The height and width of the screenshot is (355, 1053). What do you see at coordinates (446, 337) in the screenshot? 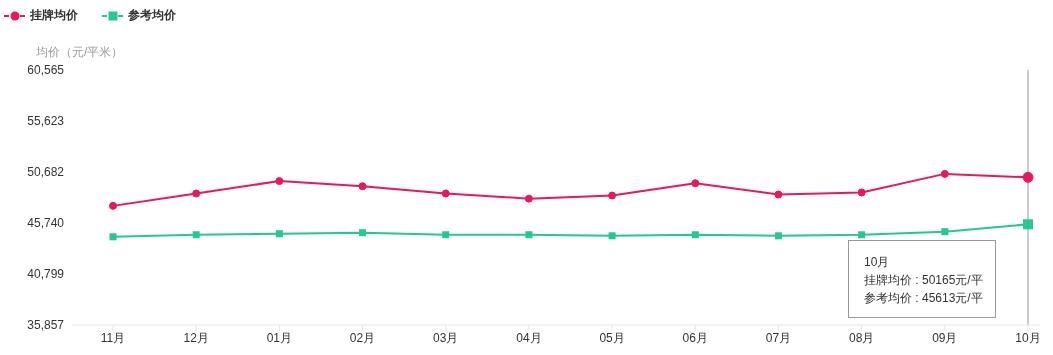
I see `x-tick-label: 03月` at bounding box center [446, 337].